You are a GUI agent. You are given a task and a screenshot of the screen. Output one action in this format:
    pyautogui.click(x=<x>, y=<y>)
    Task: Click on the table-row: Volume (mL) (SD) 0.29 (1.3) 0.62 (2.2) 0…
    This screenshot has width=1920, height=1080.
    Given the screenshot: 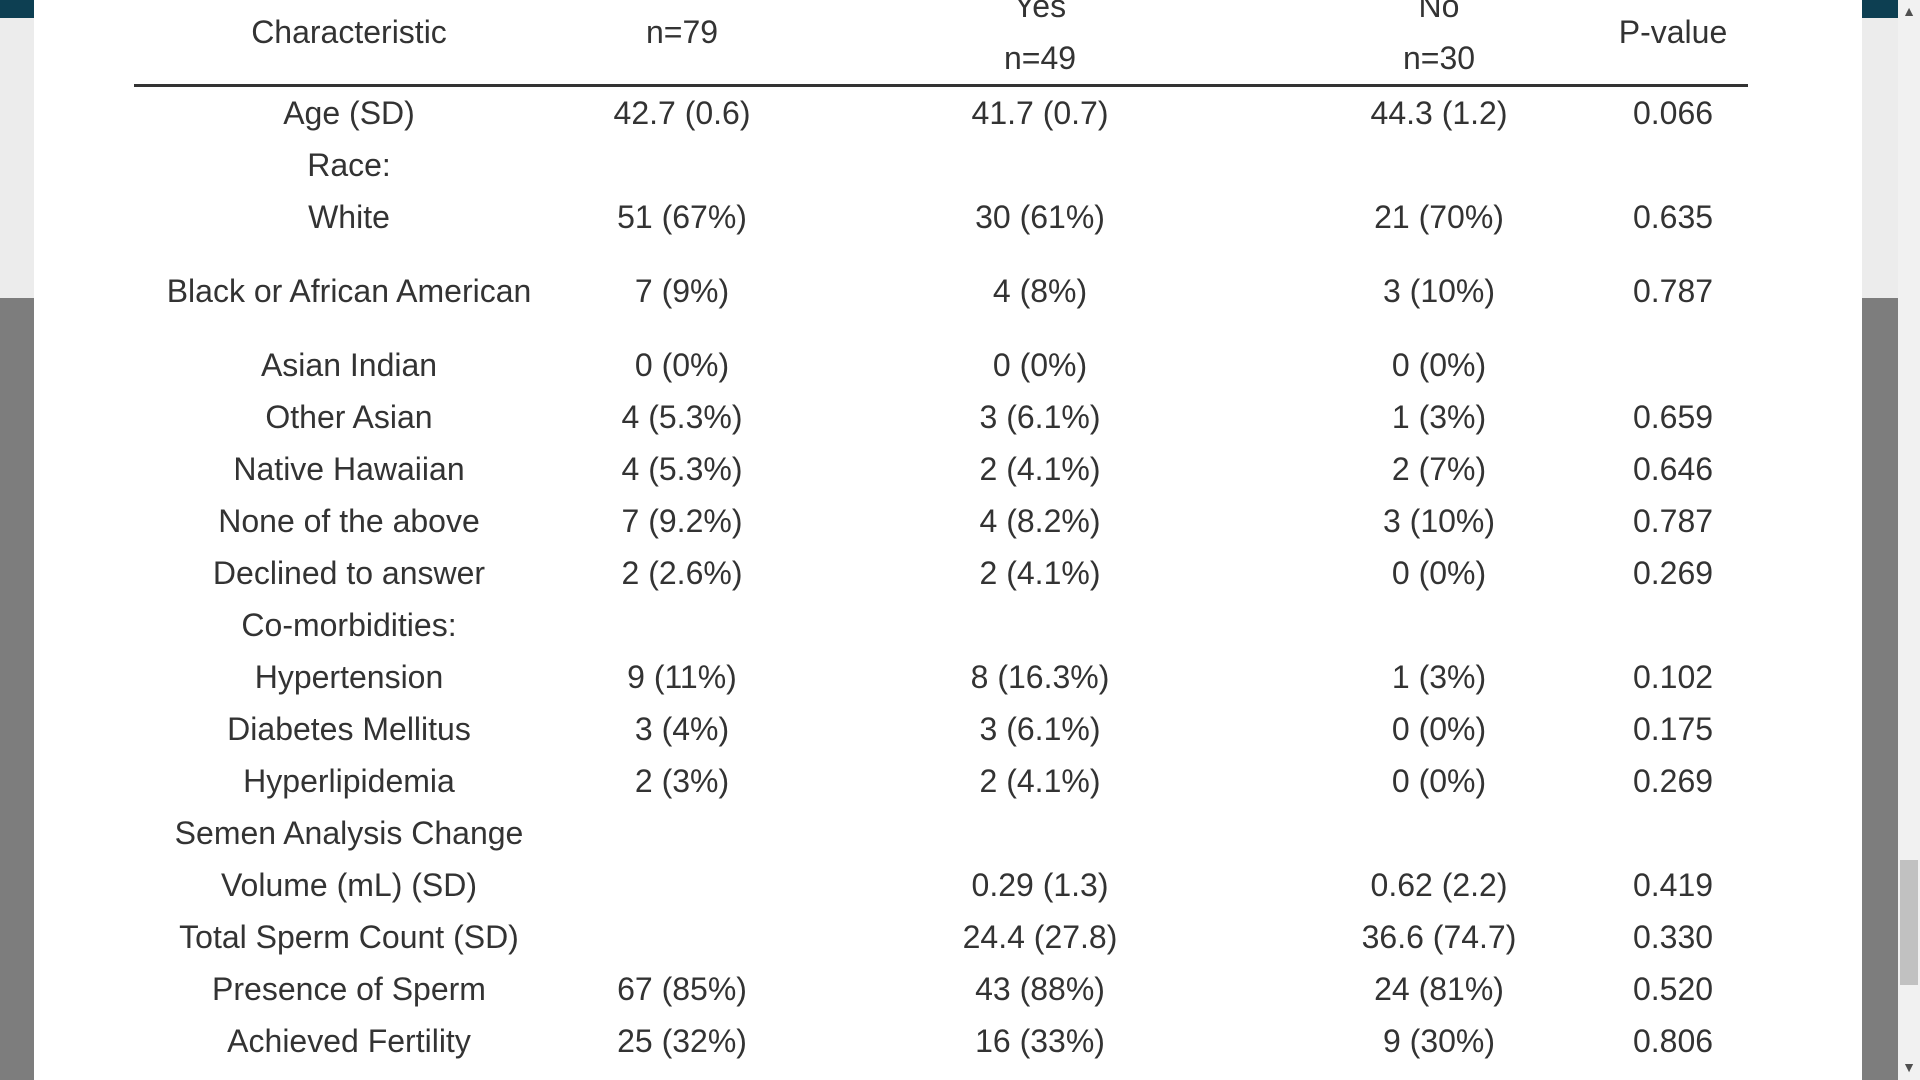 What is the action you would take?
    pyautogui.click(x=941, y=885)
    